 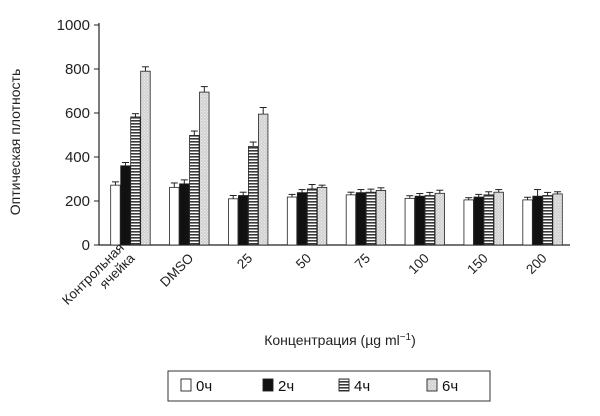 I want to click on y-tick-label: 200, so click(x=77, y=201).